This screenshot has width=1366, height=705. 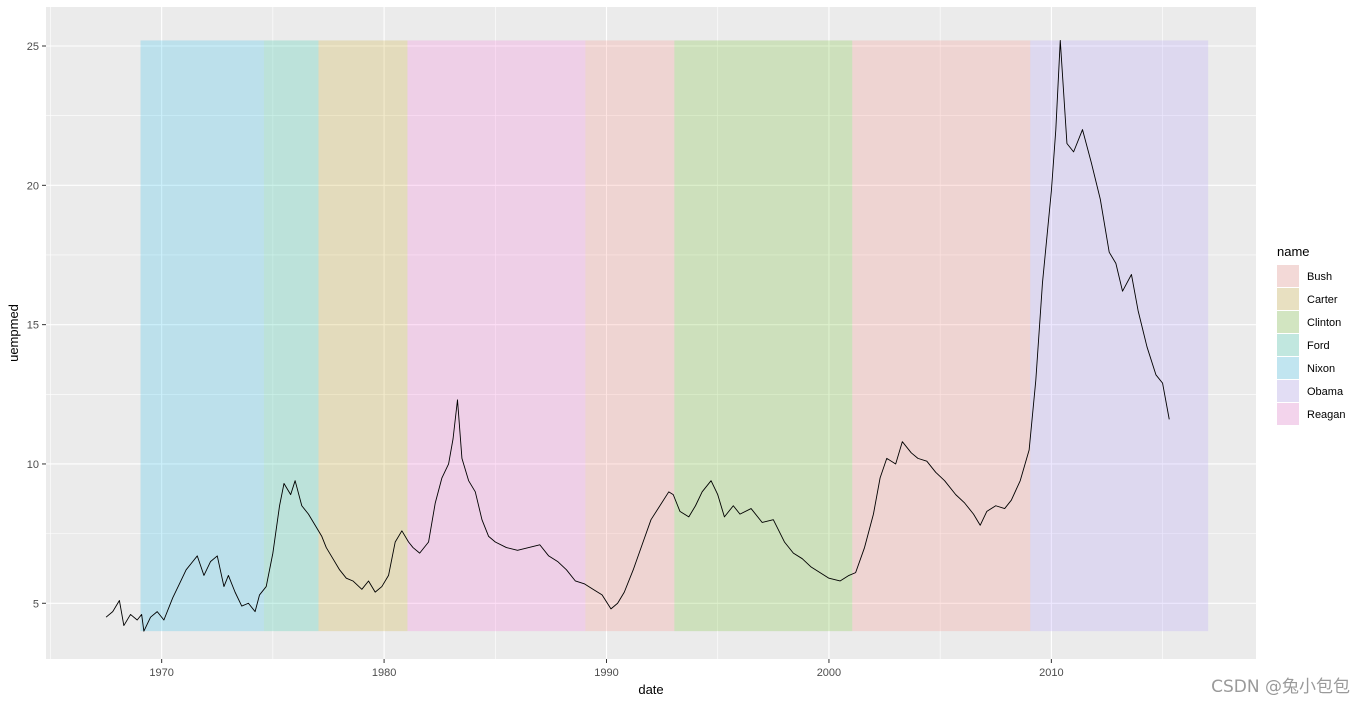 I want to click on legend-swatch-nixon, so click(x=1288, y=368).